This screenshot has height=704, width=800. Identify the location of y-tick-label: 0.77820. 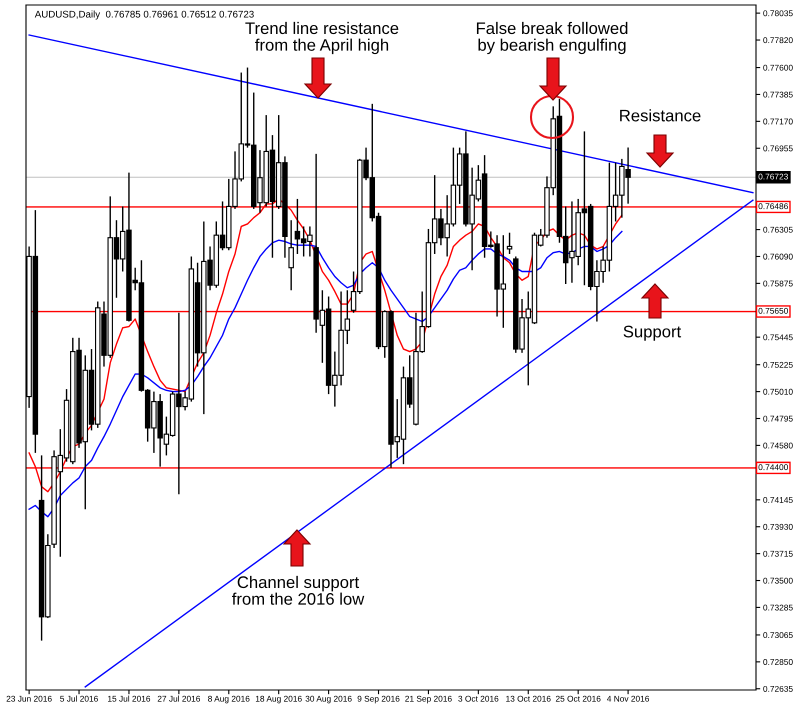
(778, 40).